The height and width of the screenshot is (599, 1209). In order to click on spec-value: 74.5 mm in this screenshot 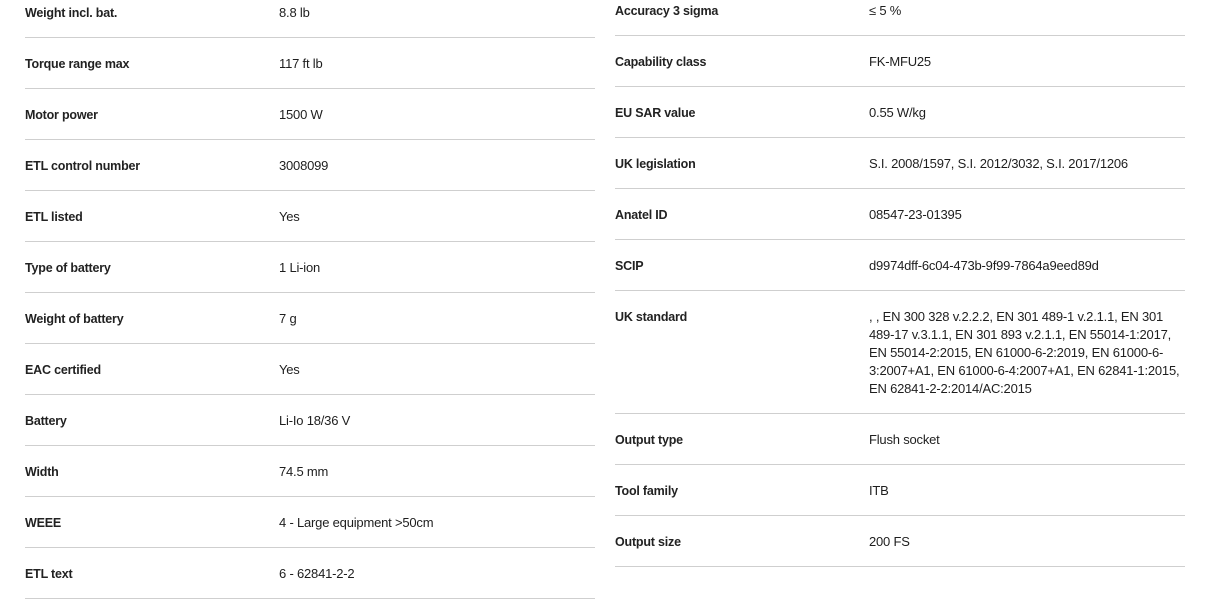, I will do `click(304, 471)`.